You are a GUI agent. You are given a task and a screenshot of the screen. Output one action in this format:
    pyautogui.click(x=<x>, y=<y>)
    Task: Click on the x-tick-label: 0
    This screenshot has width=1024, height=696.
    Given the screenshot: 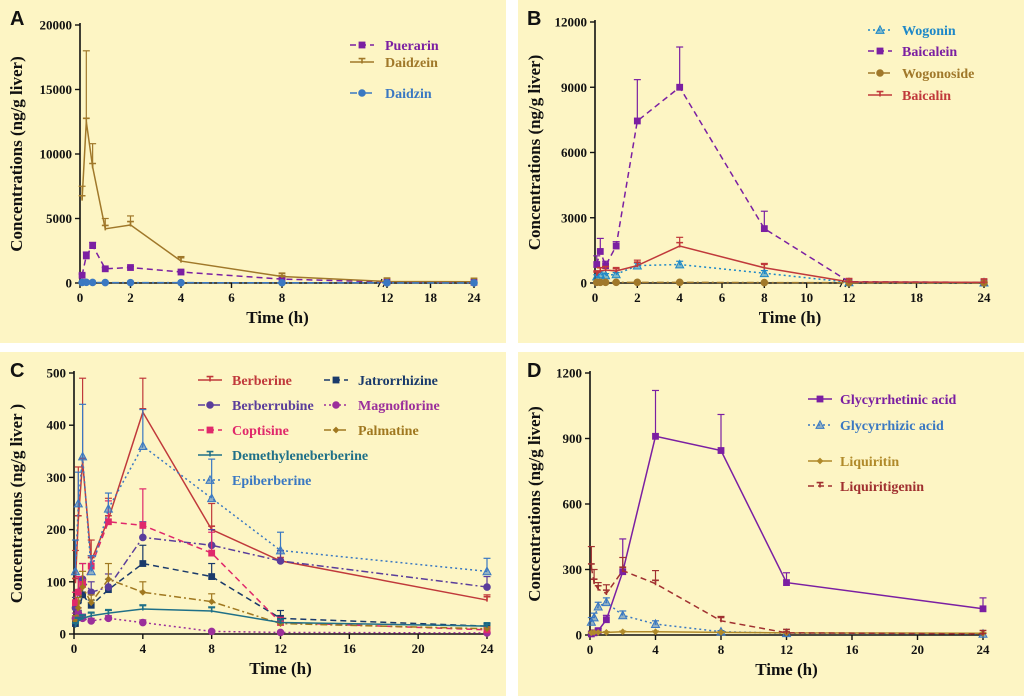 What is the action you would take?
    pyautogui.click(x=595, y=297)
    